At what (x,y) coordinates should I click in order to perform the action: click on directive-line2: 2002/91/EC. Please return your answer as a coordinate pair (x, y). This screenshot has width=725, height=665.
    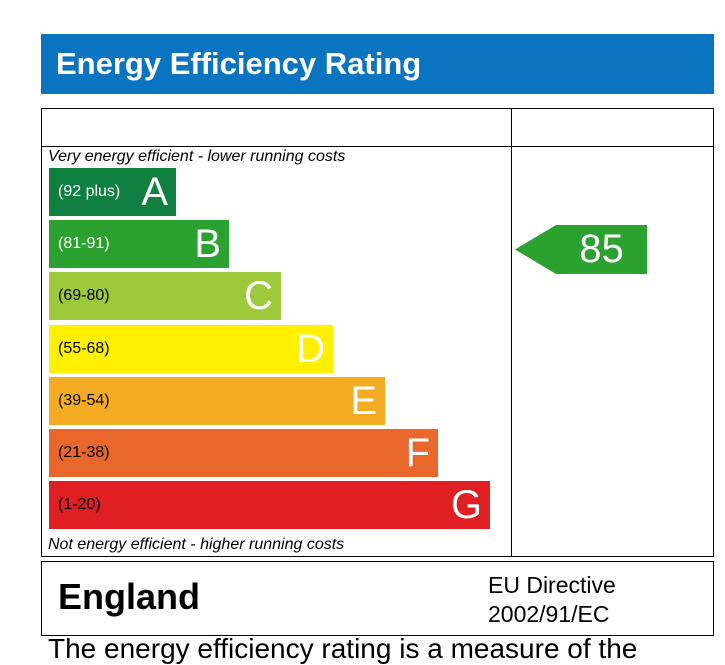
    Looking at the image, I should click on (549, 614).